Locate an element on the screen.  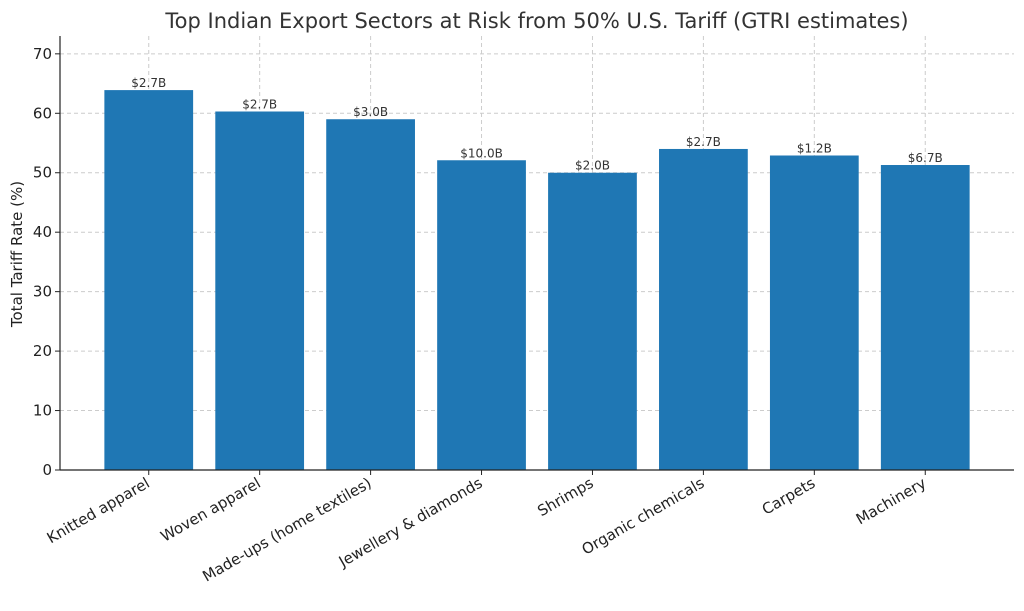
bar-value-label: $2.0B is located at coordinates (592, 166).